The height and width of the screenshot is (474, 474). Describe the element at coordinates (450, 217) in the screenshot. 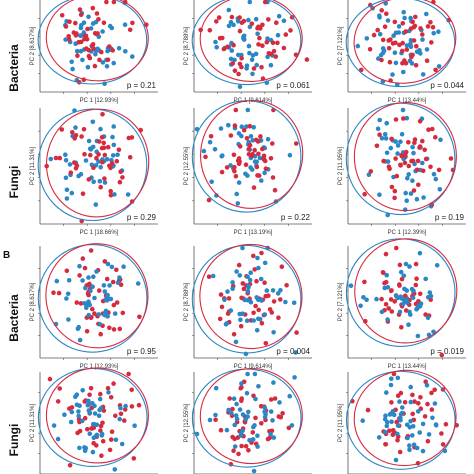

I see `p-value-label: p = 0.19` at that location.